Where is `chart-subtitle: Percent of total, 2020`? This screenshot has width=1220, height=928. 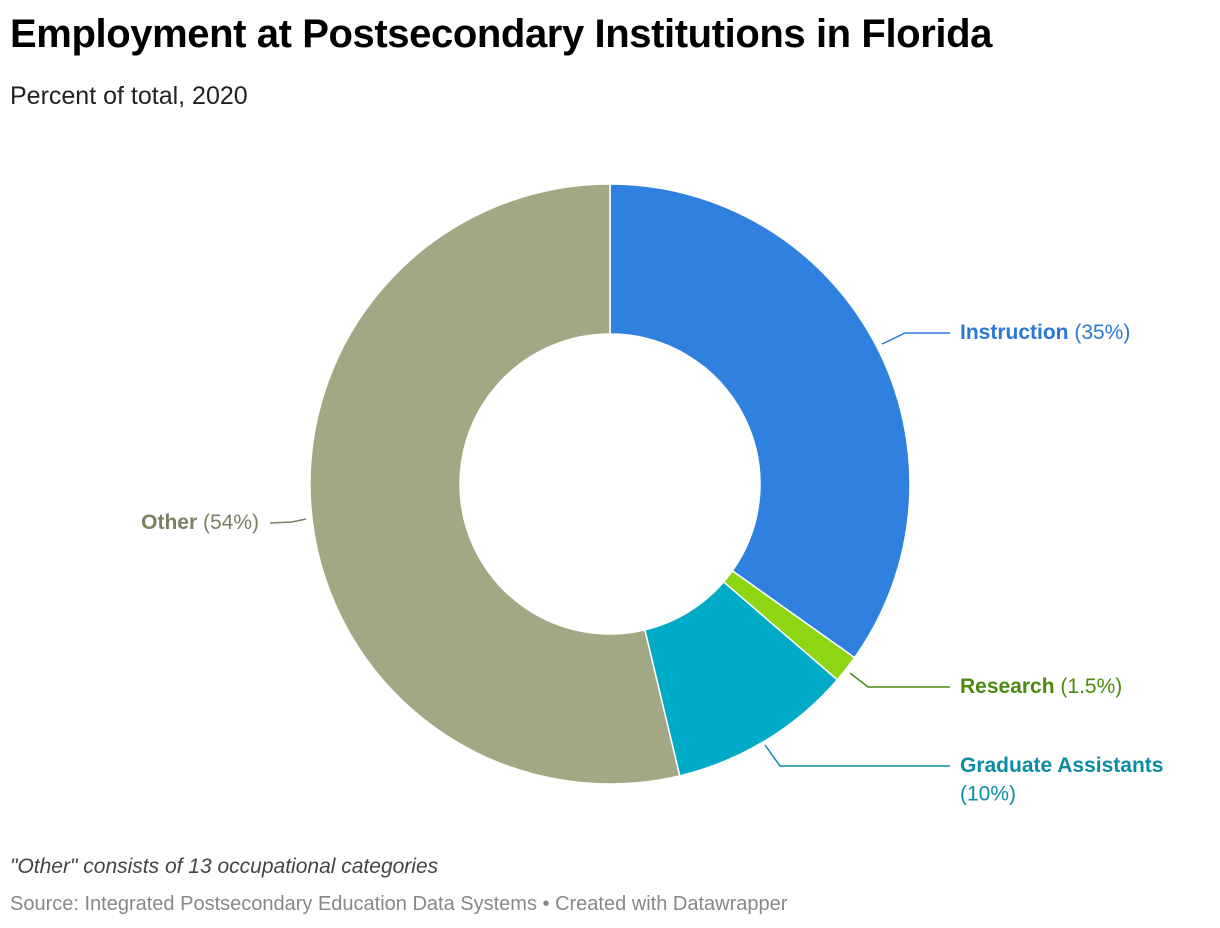
chart-subtitle: Percent of total, 2020 is located at coordinates (129, 96).